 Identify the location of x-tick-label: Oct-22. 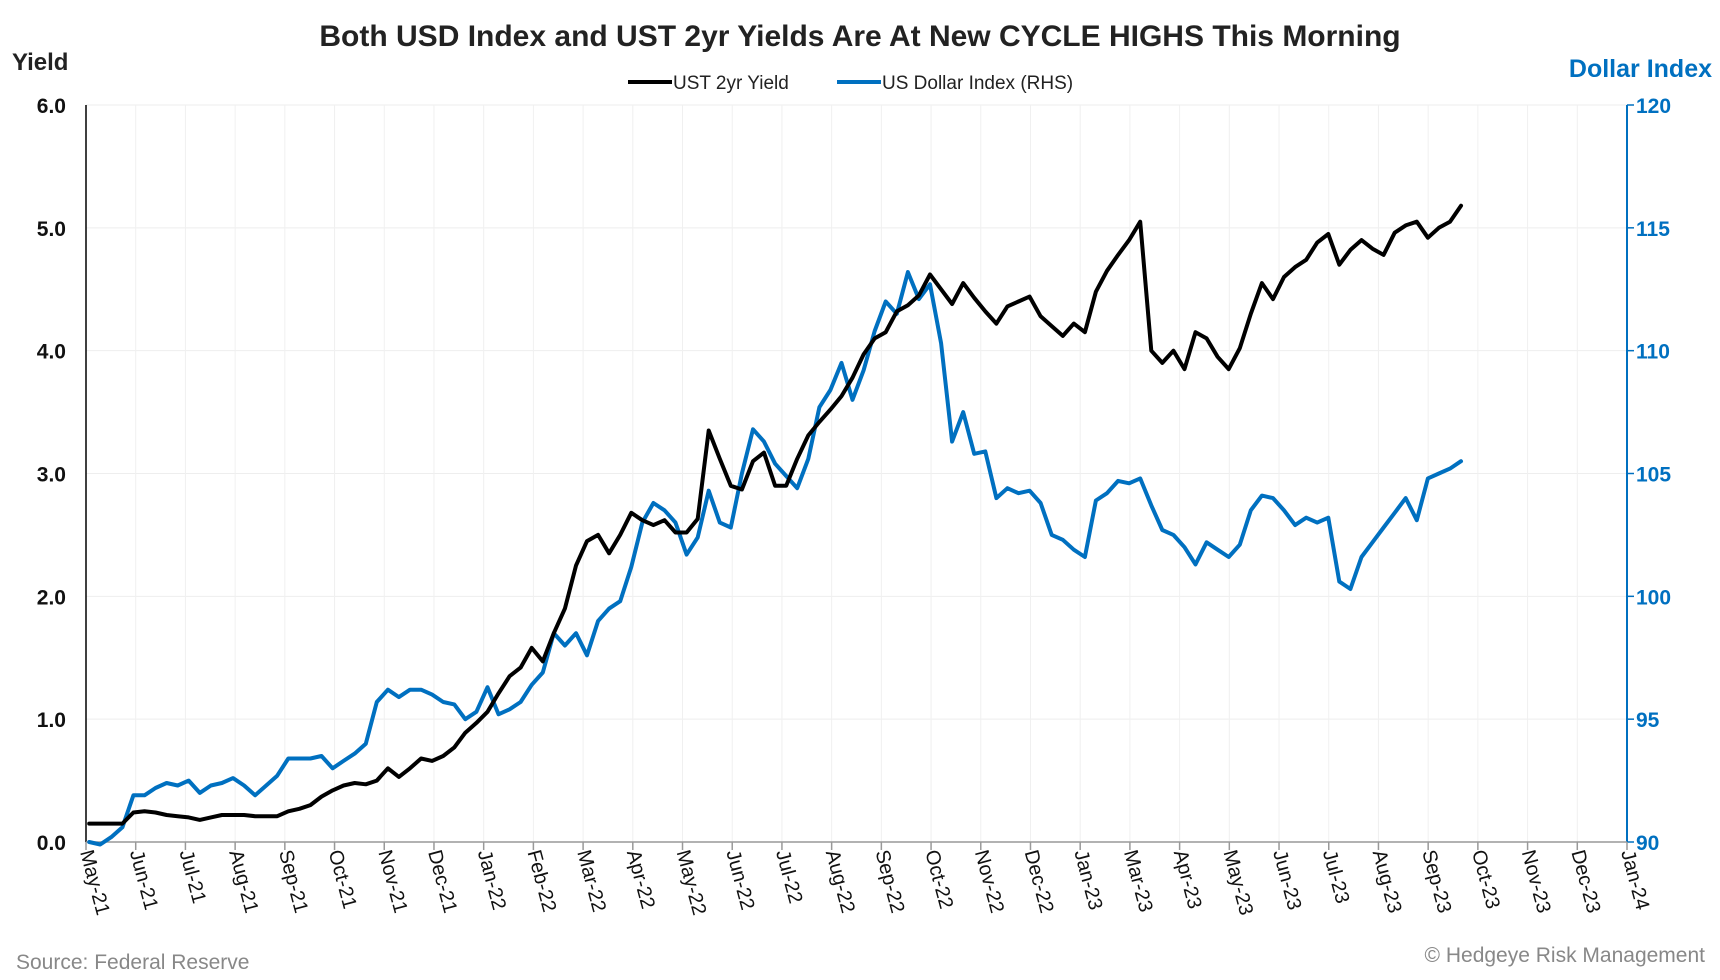
(938, 880).